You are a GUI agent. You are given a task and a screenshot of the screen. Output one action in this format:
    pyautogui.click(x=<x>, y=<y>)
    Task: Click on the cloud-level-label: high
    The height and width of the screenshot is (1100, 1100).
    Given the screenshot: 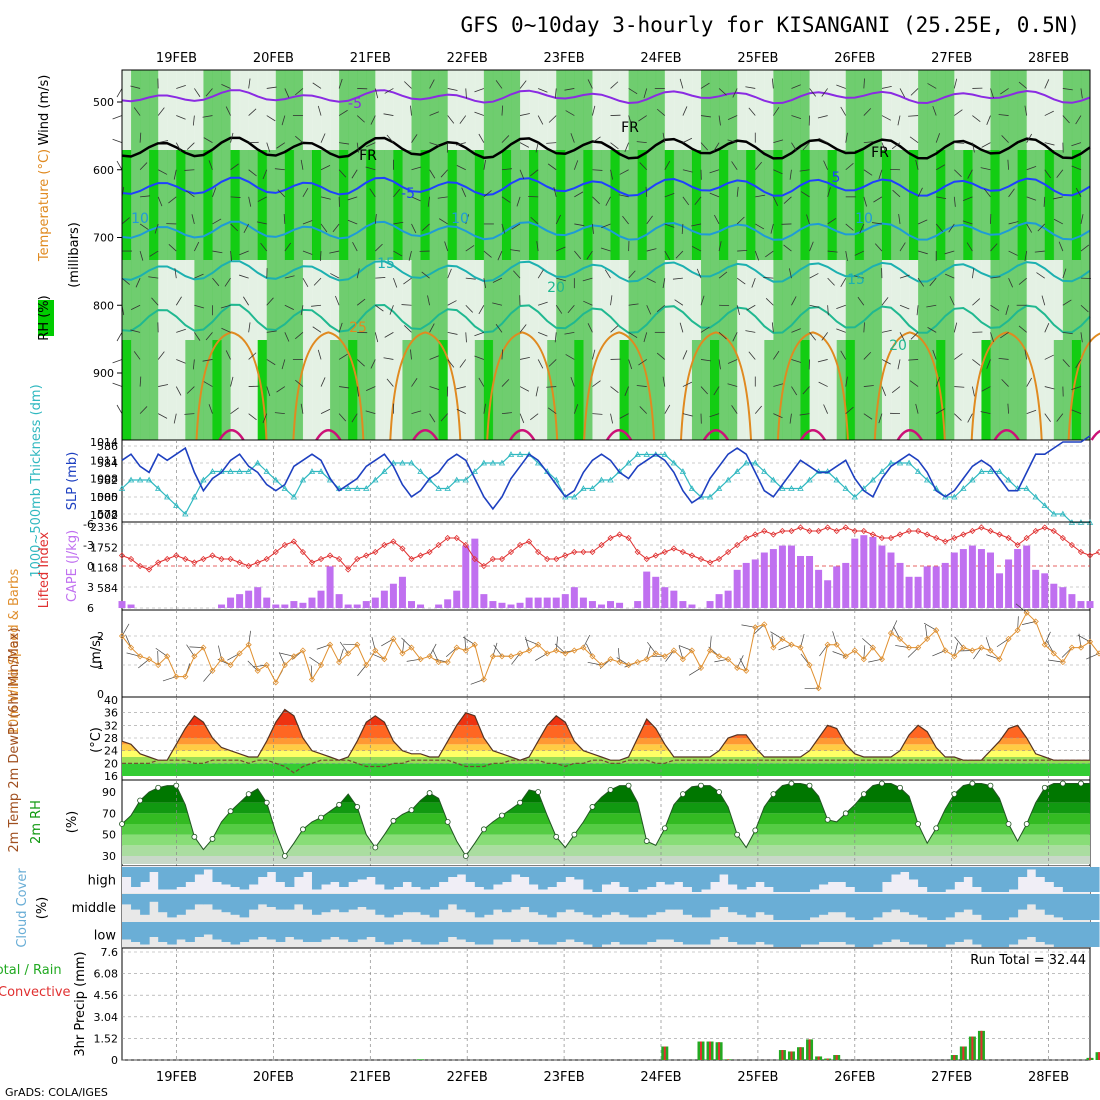 What is the action you would take?
    pyautogui.click(x=102, y=881)
    